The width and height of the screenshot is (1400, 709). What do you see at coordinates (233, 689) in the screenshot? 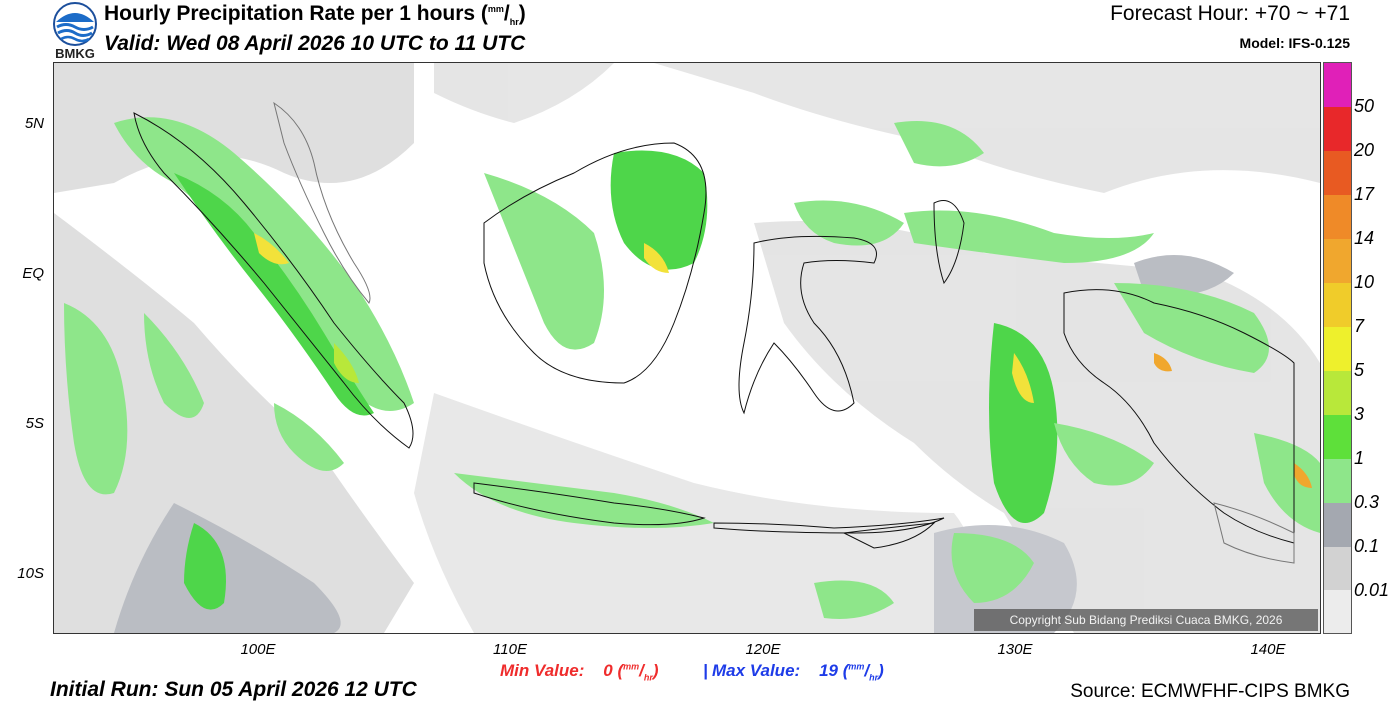
I see `initial-run: Initial Run: Sun 05 April 2026 12 UTC` at bounding box center [233, 689].